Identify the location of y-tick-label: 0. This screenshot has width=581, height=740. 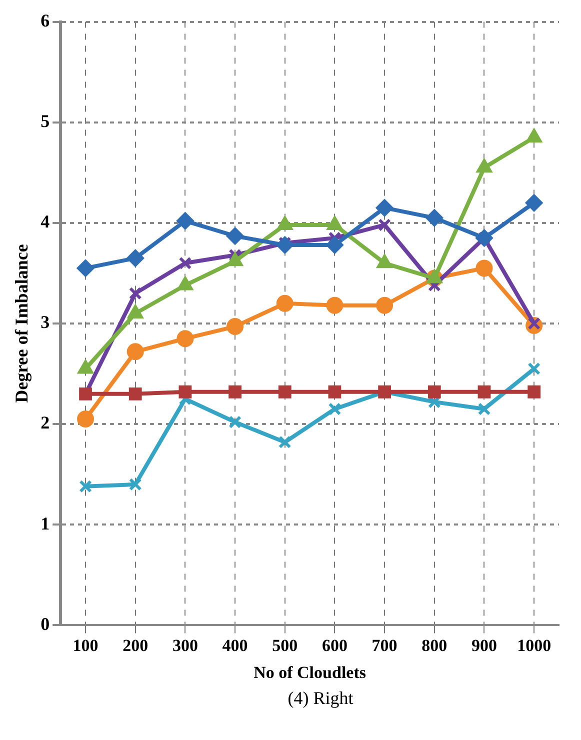
(45, 624).